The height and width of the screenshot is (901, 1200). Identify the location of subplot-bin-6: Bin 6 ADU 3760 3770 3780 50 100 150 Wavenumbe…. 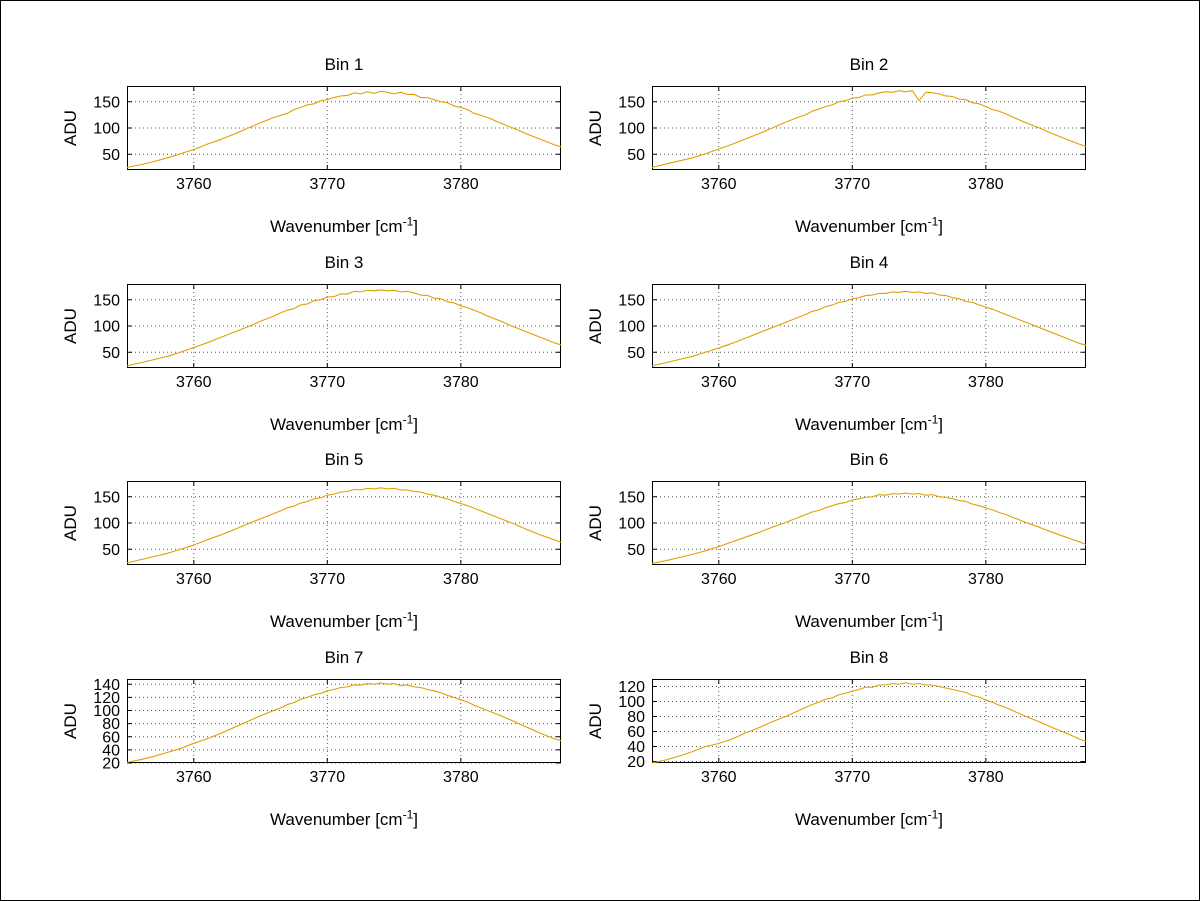
(847, 544).